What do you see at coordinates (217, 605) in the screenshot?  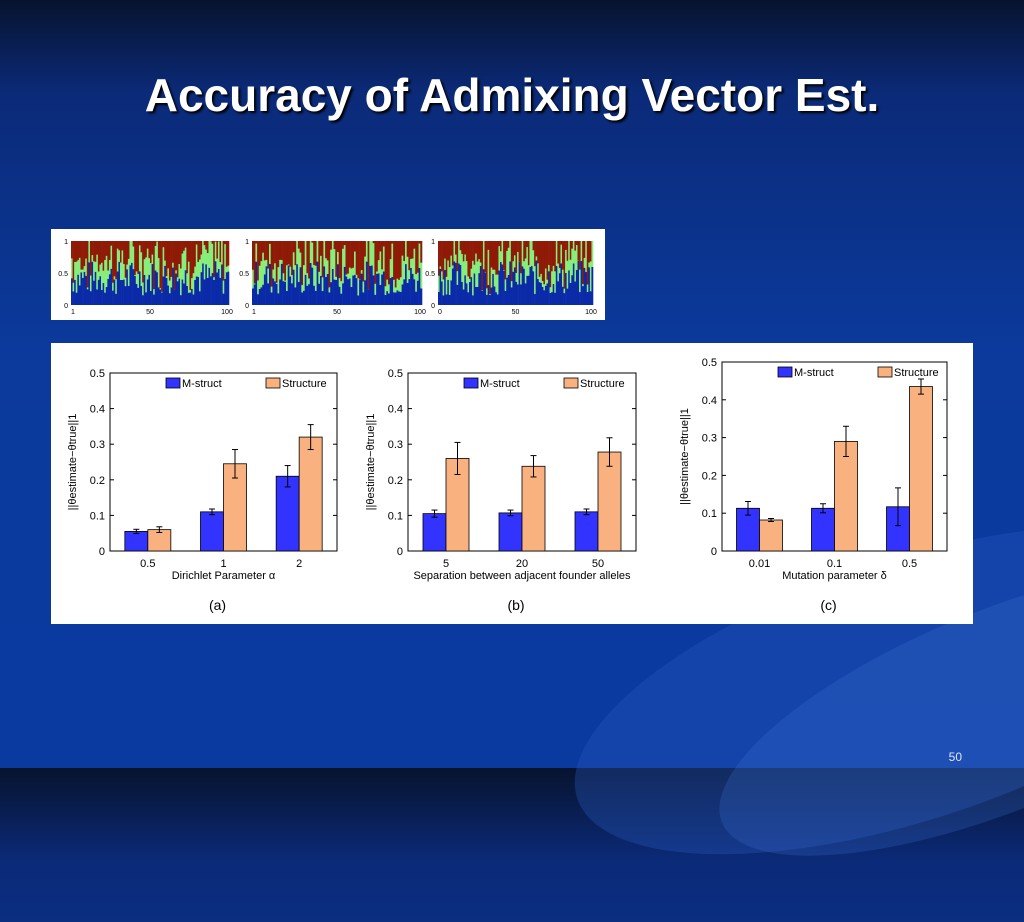 I see `chart-caption: (a)` at bounding box center [217, 605].